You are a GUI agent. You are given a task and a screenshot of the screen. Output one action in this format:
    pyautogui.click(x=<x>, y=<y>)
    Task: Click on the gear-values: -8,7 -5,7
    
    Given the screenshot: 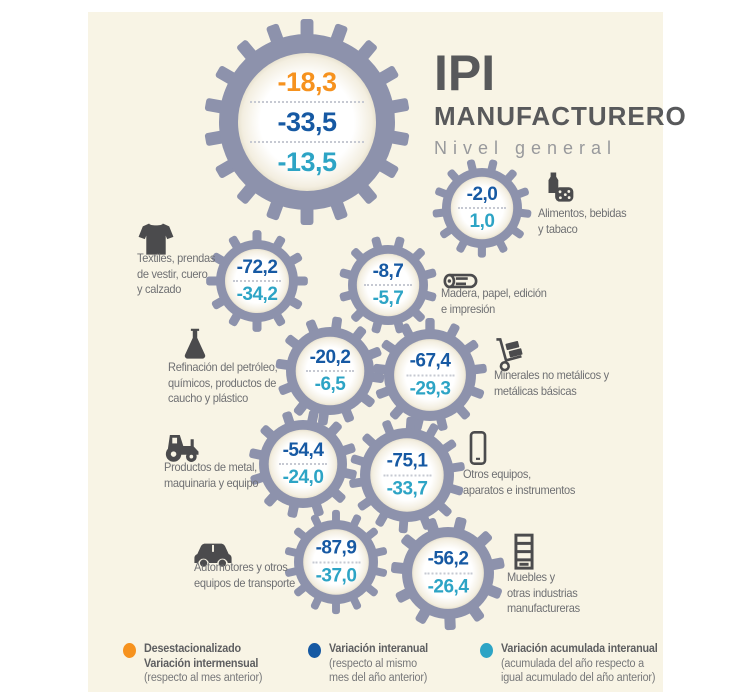 What is the action you would take?
    pyautogui.click(x=388, y=285)
    